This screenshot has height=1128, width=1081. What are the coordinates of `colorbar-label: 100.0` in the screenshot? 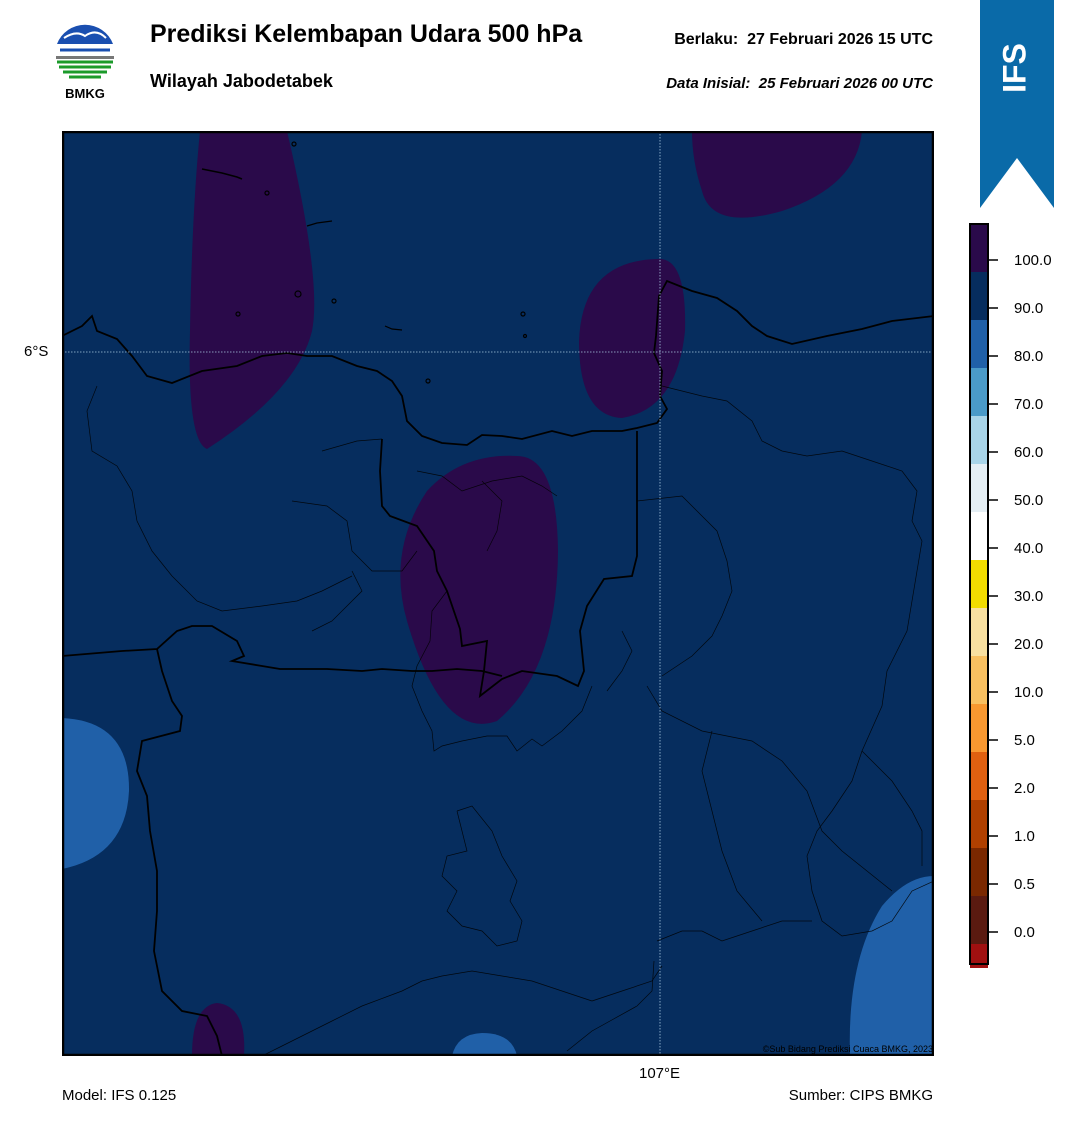 It's located at (1033, 260).